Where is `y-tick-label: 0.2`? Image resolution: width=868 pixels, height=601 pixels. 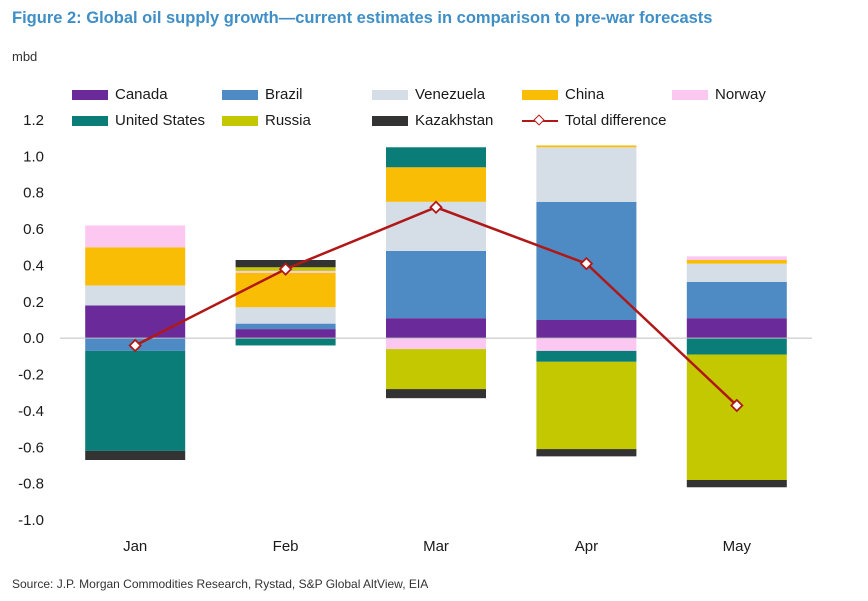
y-tick-label: 0.2 is located at coordinates (33, 302).